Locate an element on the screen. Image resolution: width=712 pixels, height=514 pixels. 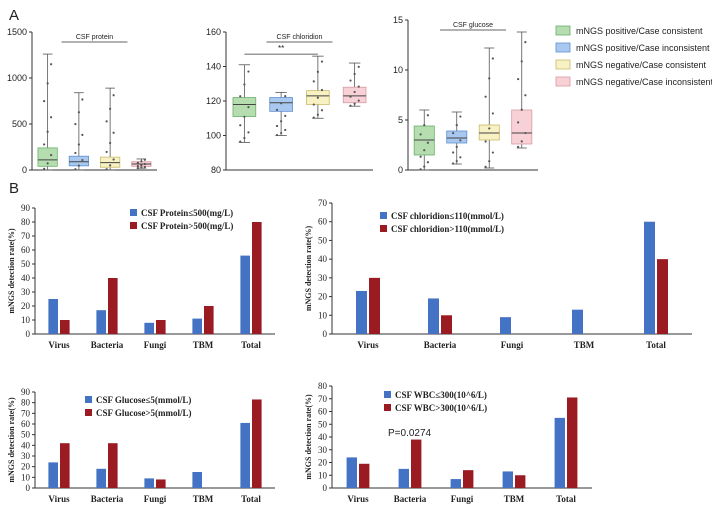
legend-label: mNGS positive/Case inconsistent is located at coordinates (643, 48).